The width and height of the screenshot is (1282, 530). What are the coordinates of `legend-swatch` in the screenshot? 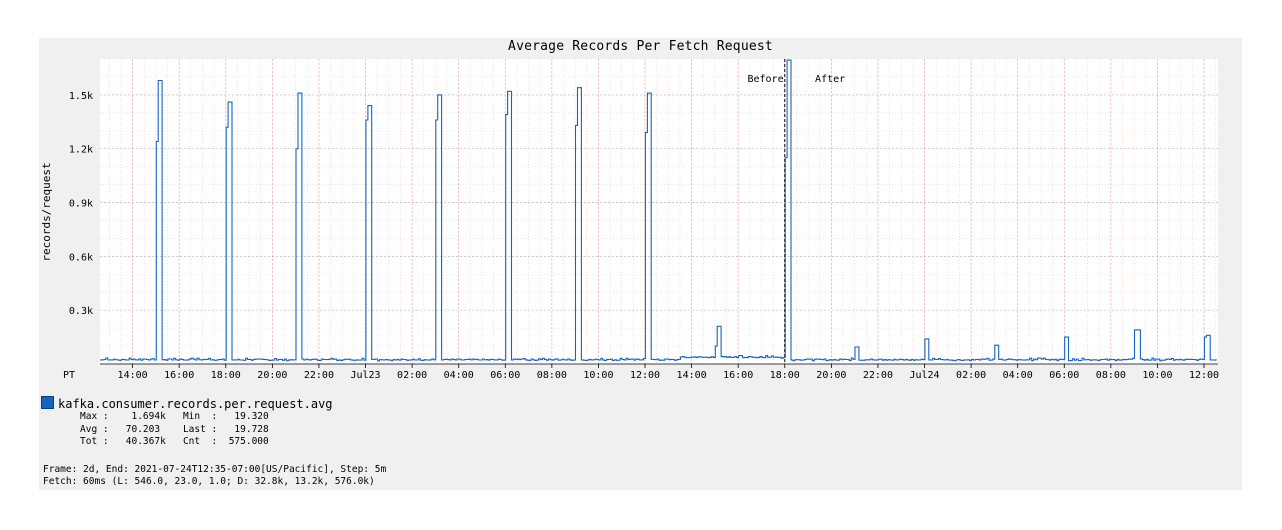 It's located at (47, 402).